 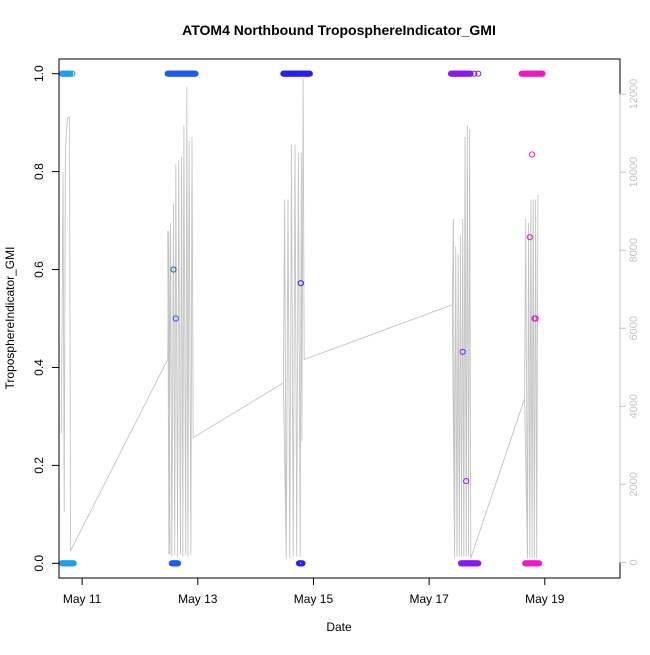 What do you see at coordinates (545, 599) in the screenshot?
I see `x-tick-label: May 19` at bounding box center [545, 599].